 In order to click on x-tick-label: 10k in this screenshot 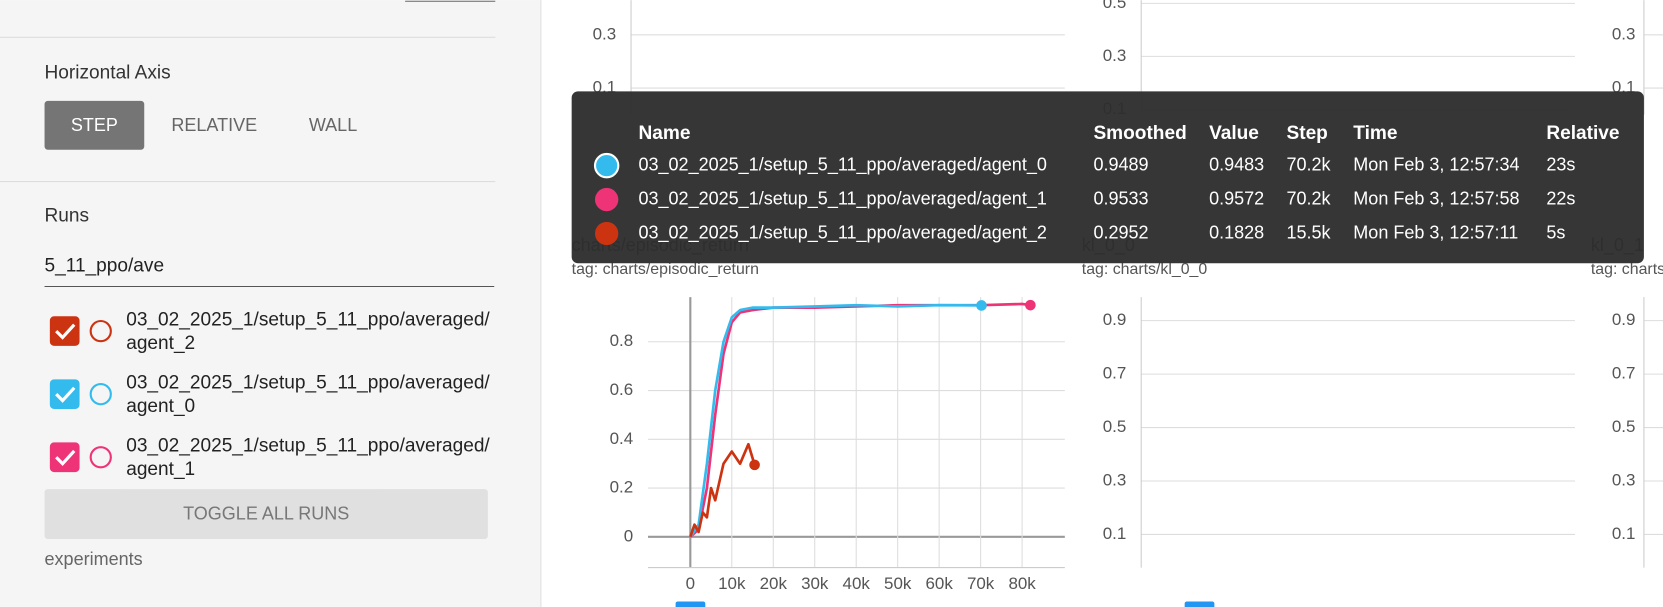, I will do `click(732, 583)`.